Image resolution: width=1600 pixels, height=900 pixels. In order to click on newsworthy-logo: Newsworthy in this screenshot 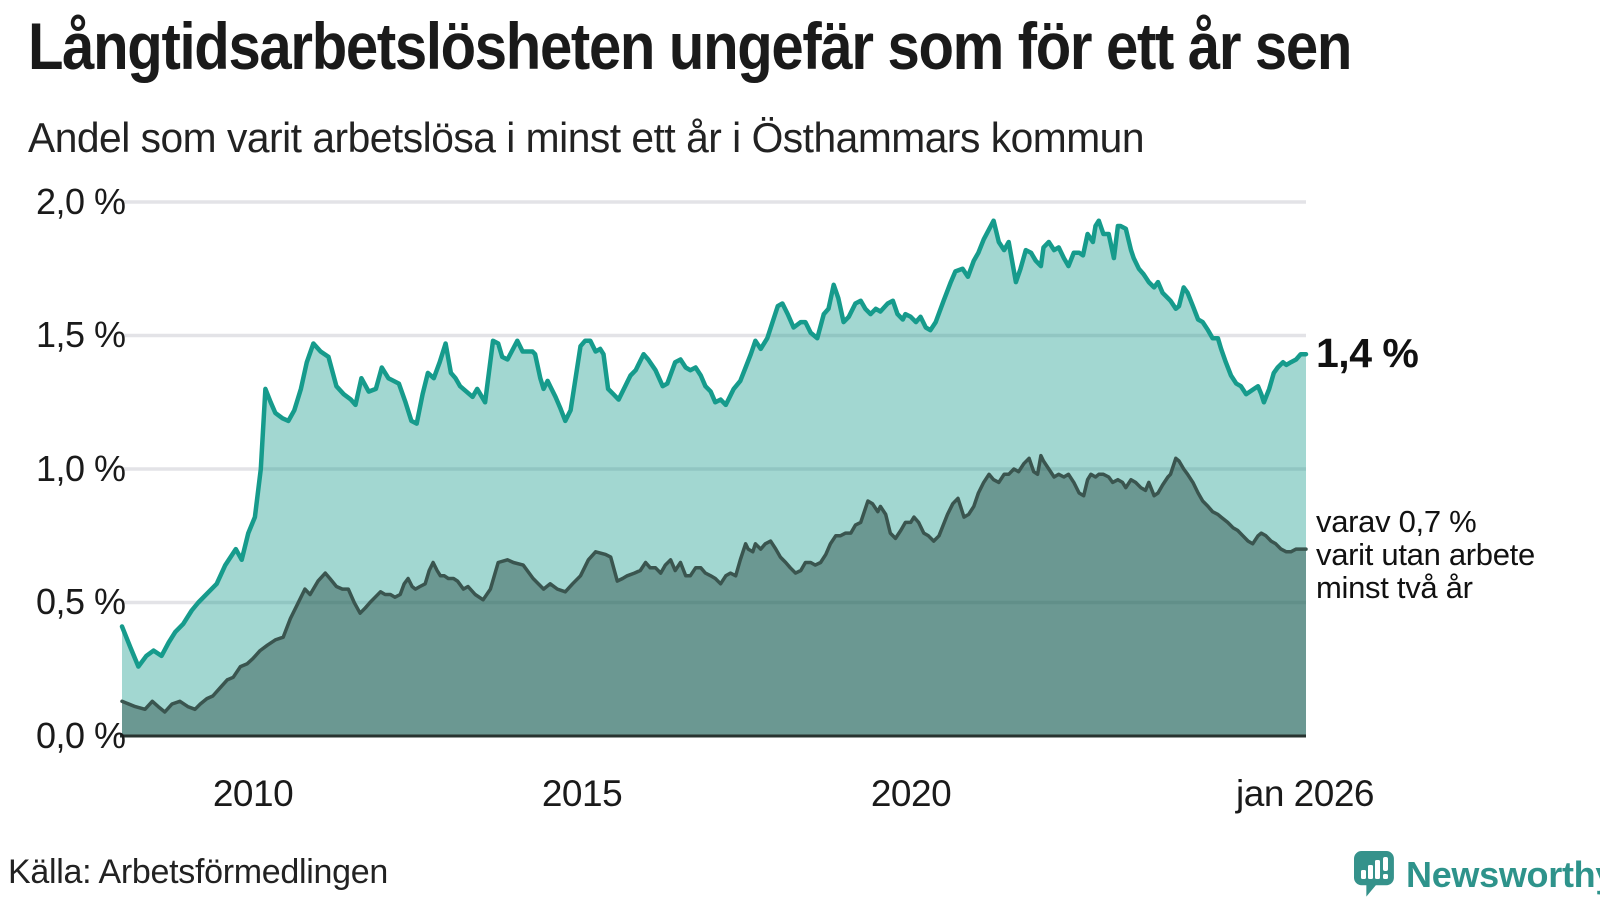, I will do `click(1477, 875)`.